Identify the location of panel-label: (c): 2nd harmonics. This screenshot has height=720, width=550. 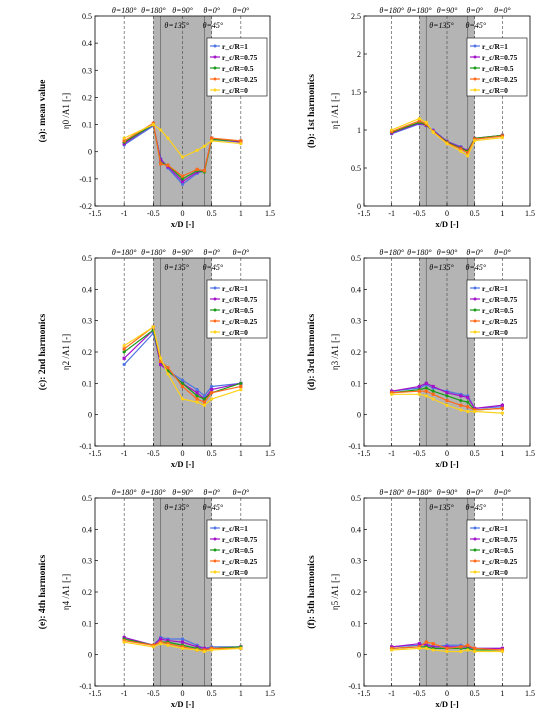
(42, 351).